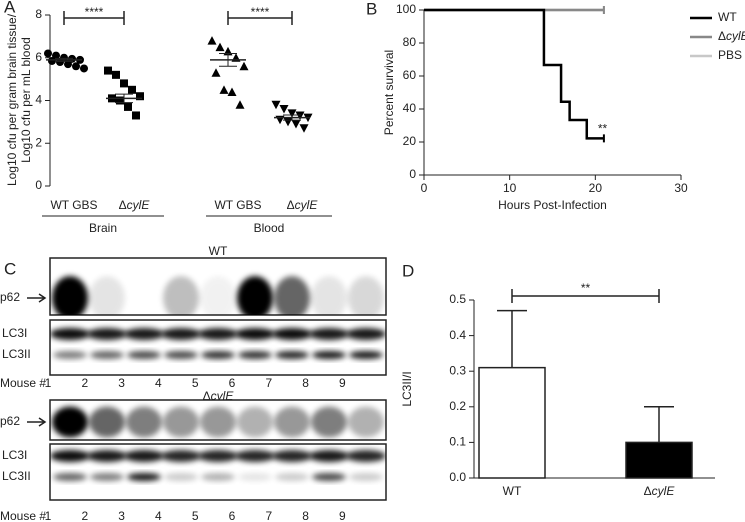  Describe the element at coordinates (596, 188) in the screenshot. I see `x-tick-label: 20` at that location.